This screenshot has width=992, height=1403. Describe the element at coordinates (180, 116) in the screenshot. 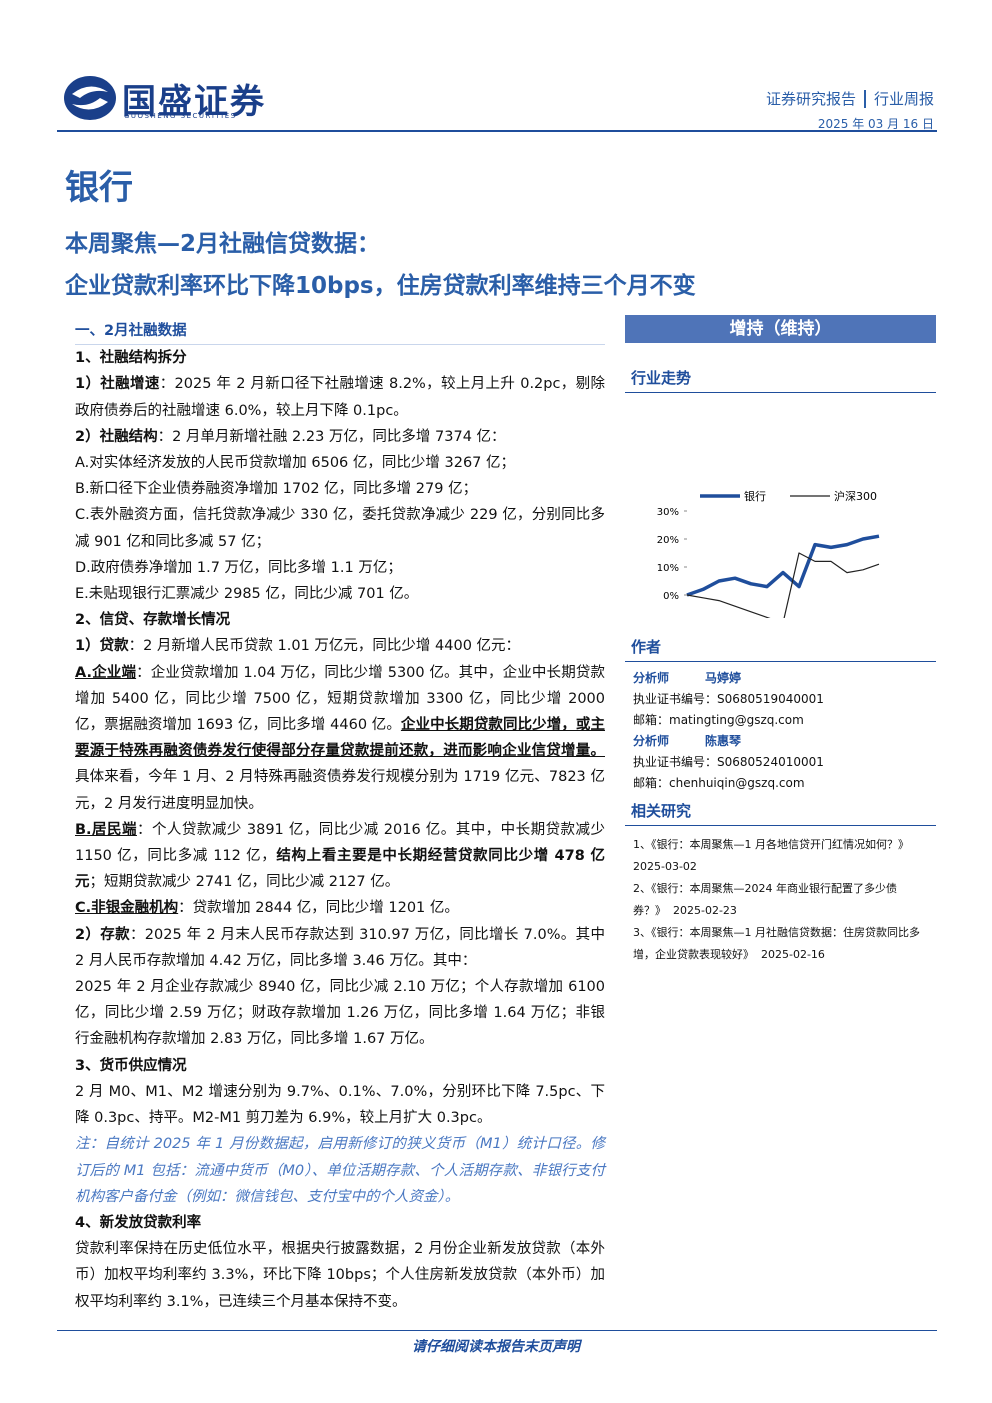

I see `logo-subtext: GUOSHENG SECURITIES` at that location.